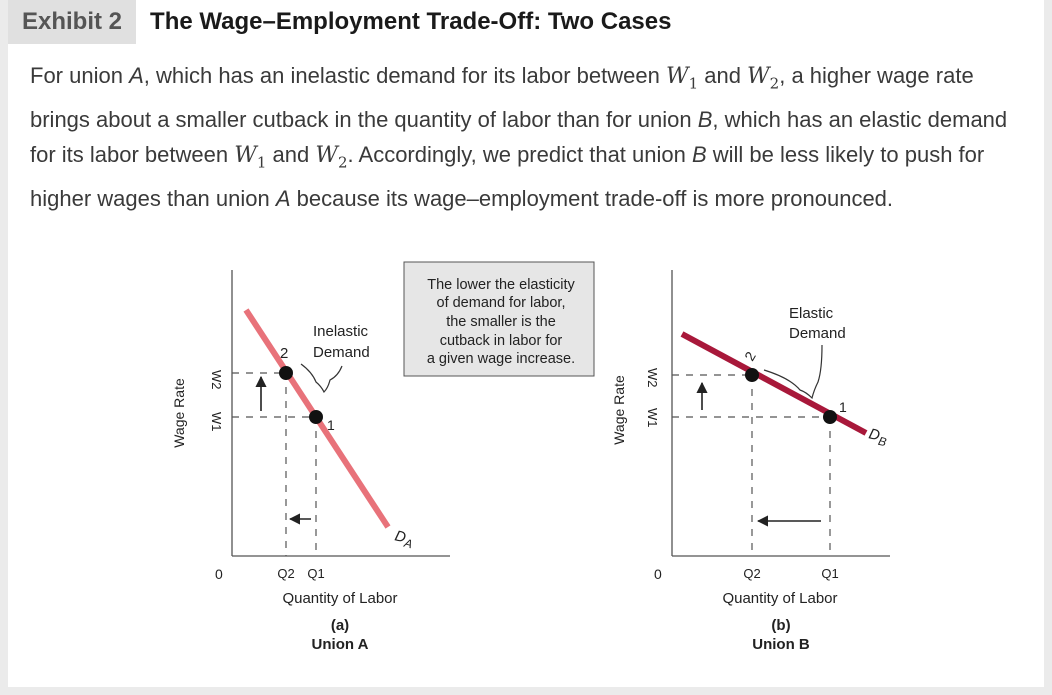  Describe the element at coordinates (274, 464) in the screenshot. I see `guide-lines-a` at that location.